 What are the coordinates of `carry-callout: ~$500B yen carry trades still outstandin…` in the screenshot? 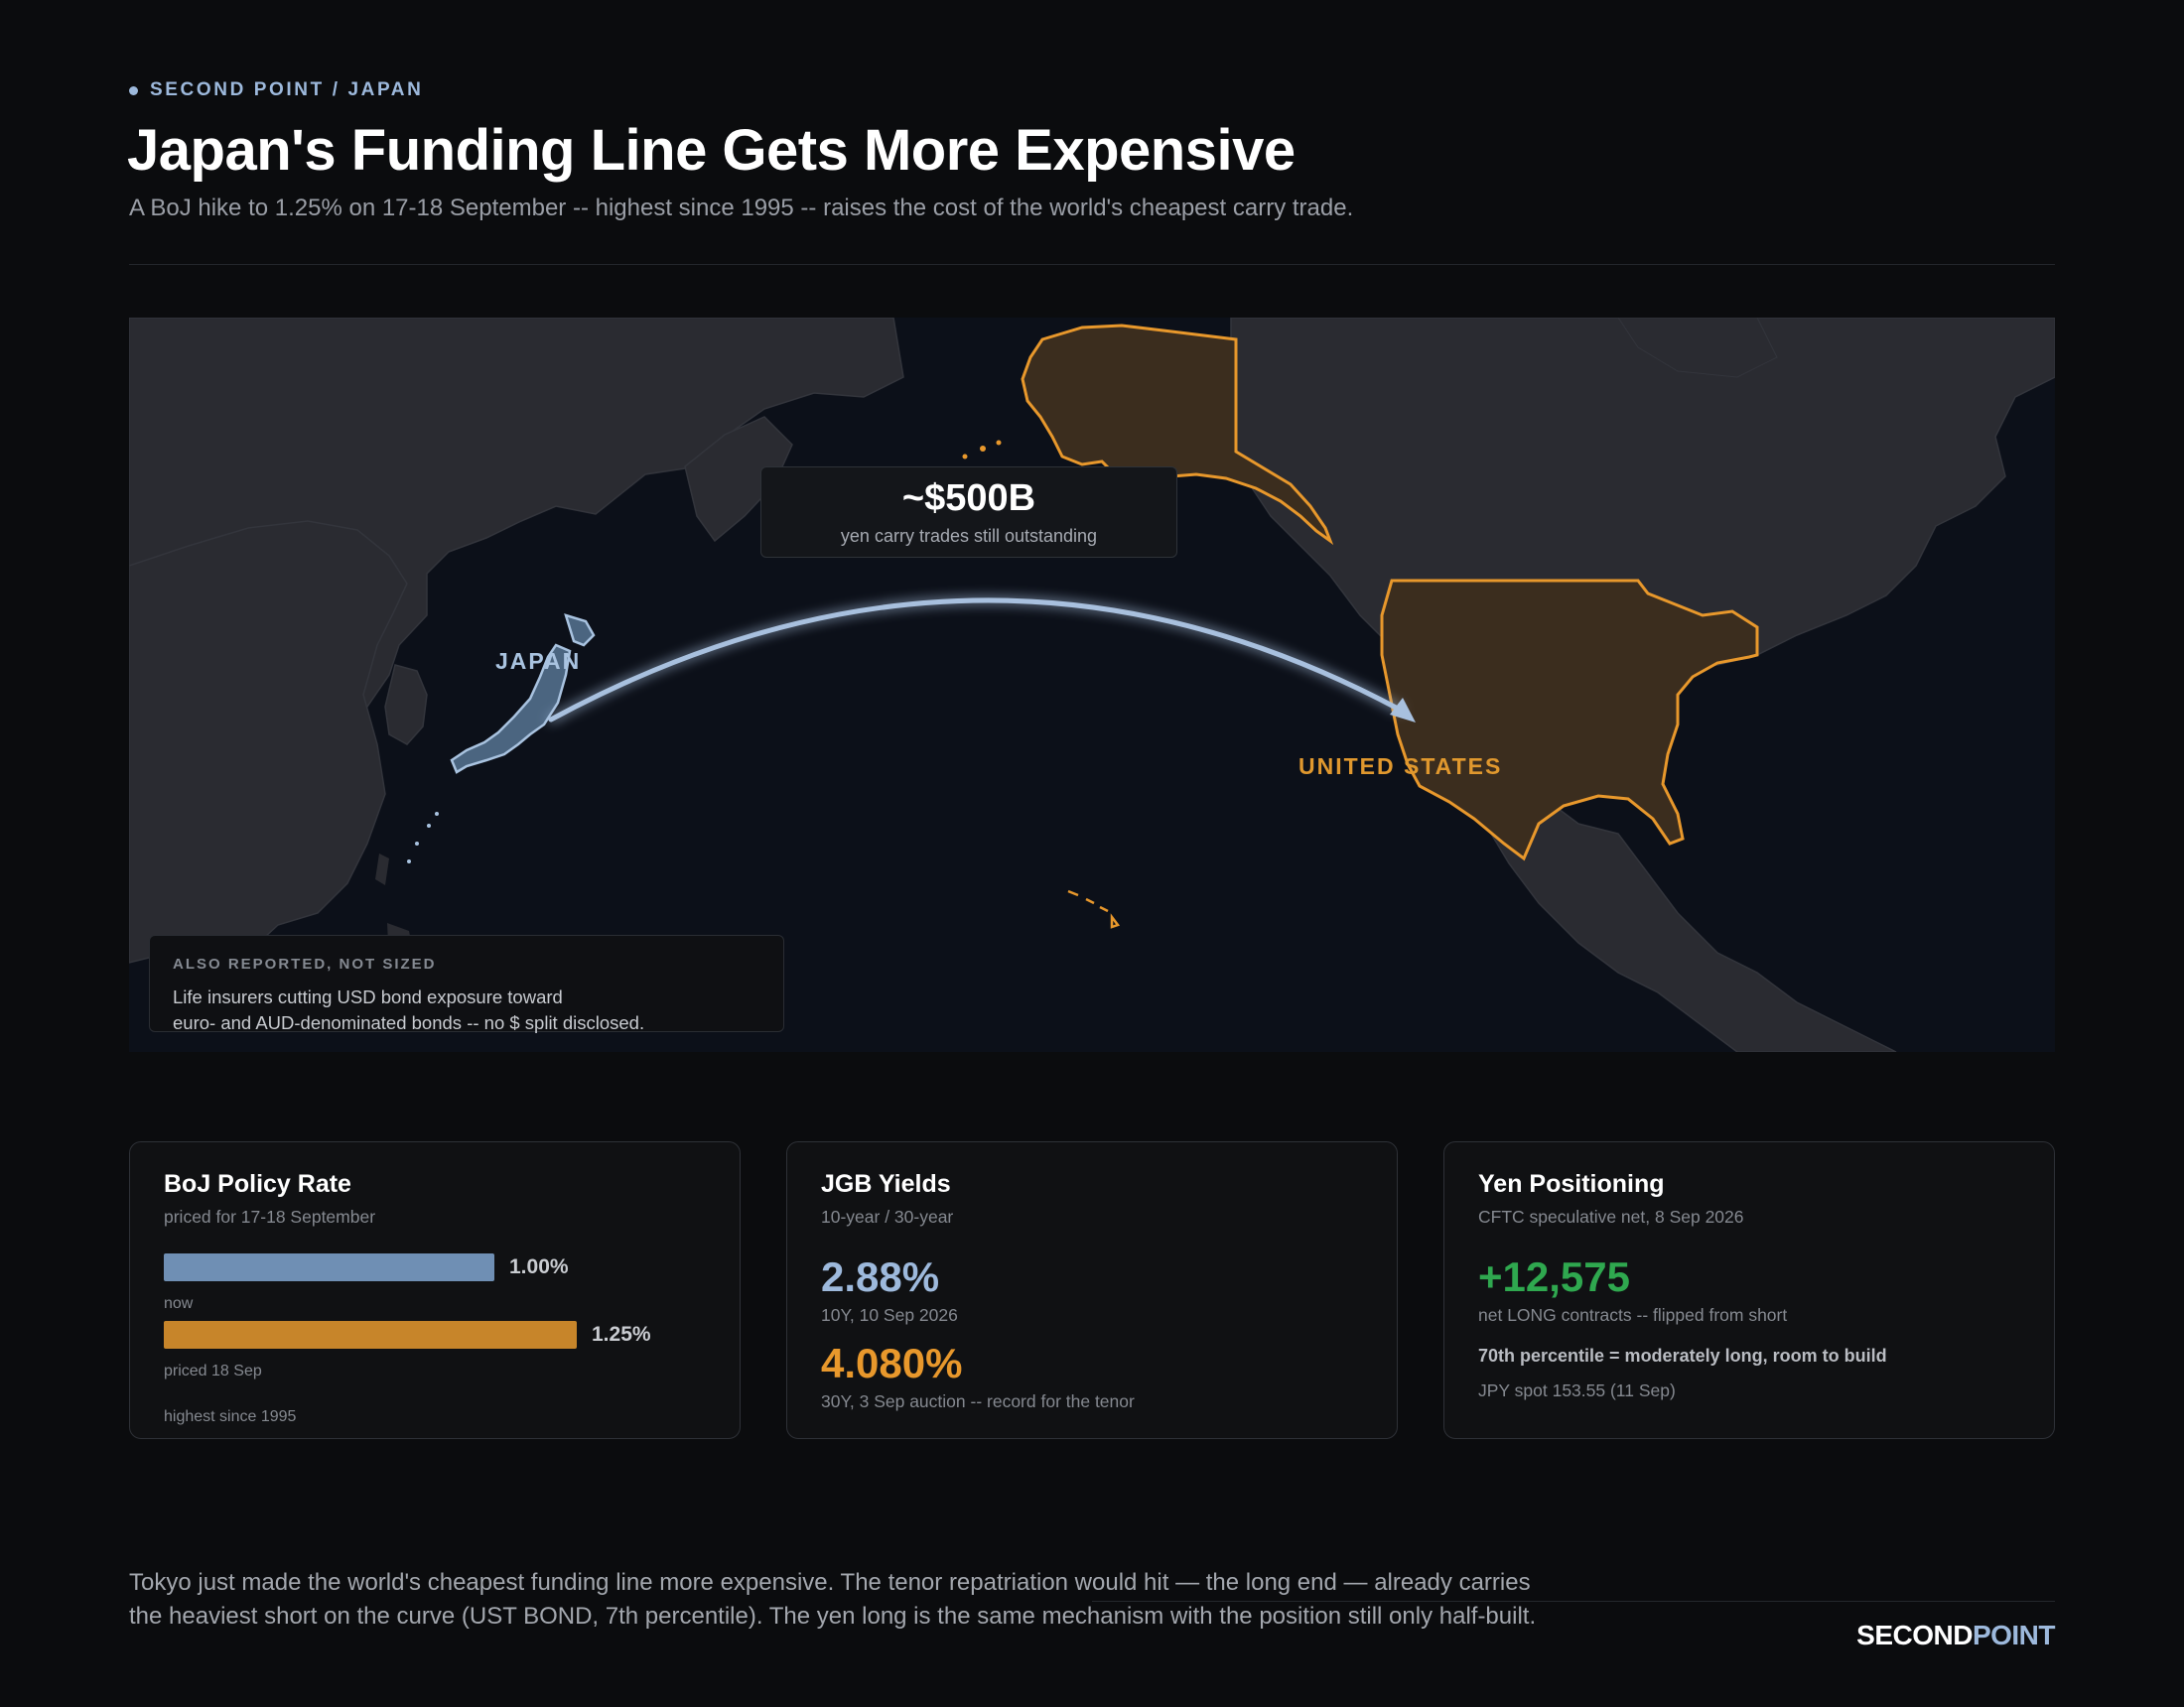 It's located at (968, 512).